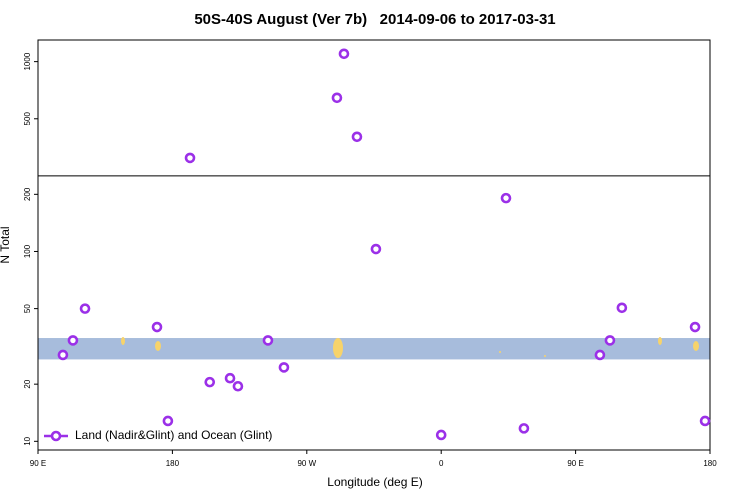  What do you see at coordinates (27, 61) in the screenshot?
I see `y-tick-label: 1000` at bounding box center [27, 61].